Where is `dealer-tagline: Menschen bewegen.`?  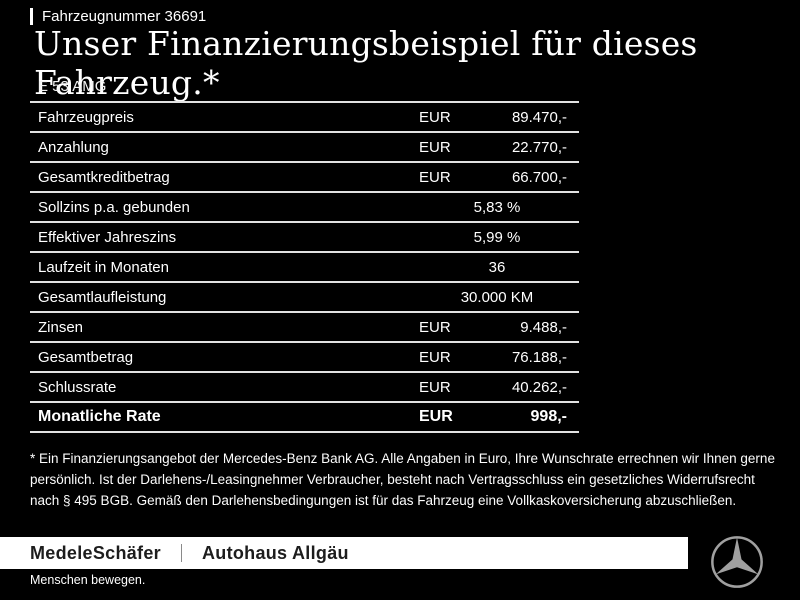 dealer-tagline: Menschen bewegen. is located at coordinates (88, 580).